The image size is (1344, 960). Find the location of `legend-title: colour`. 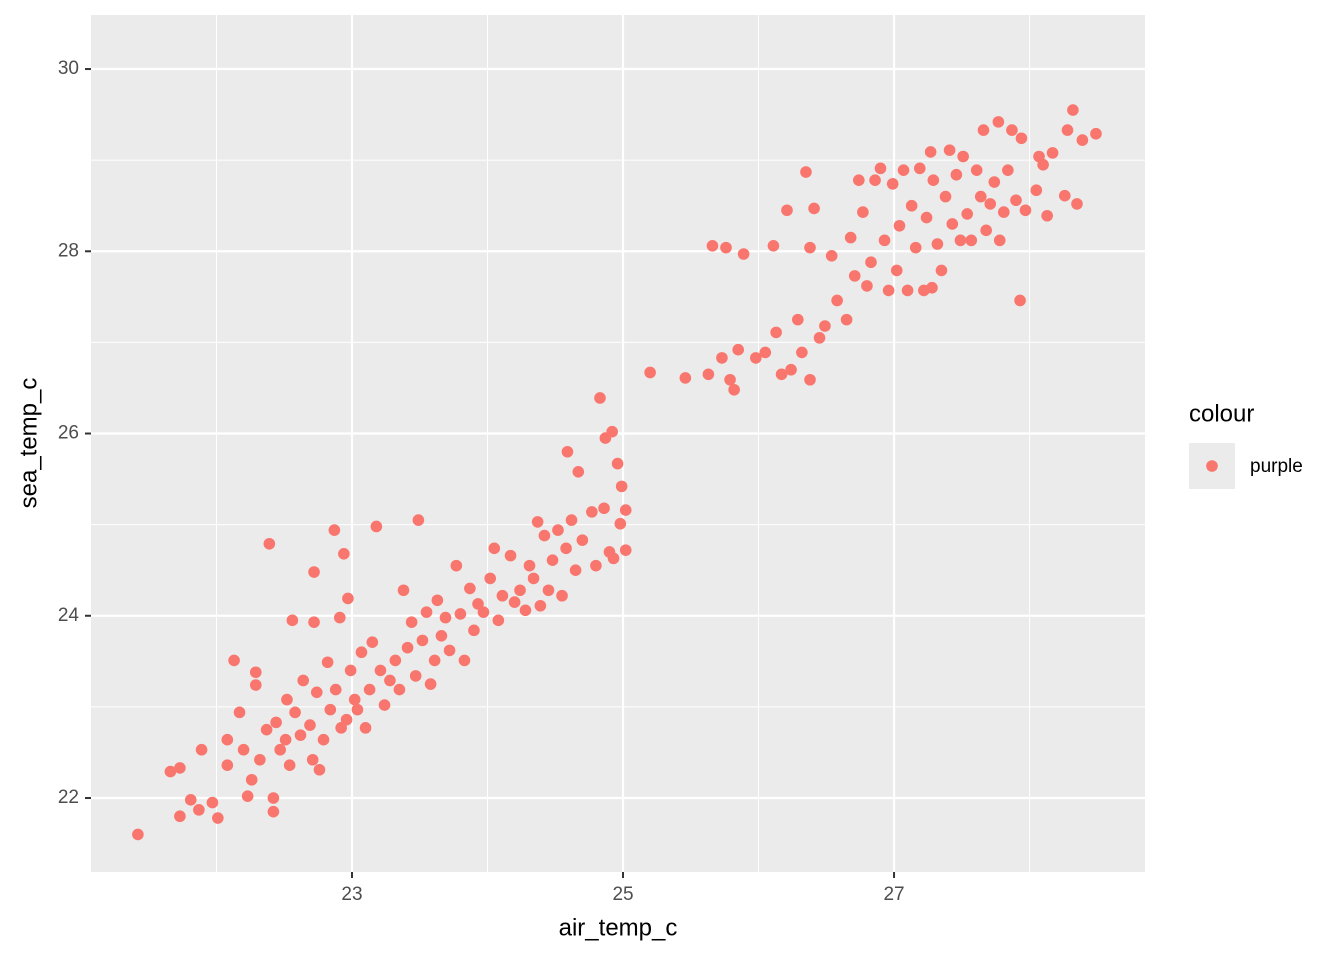

legend-title: colour is located at coordinates (1221, 413).